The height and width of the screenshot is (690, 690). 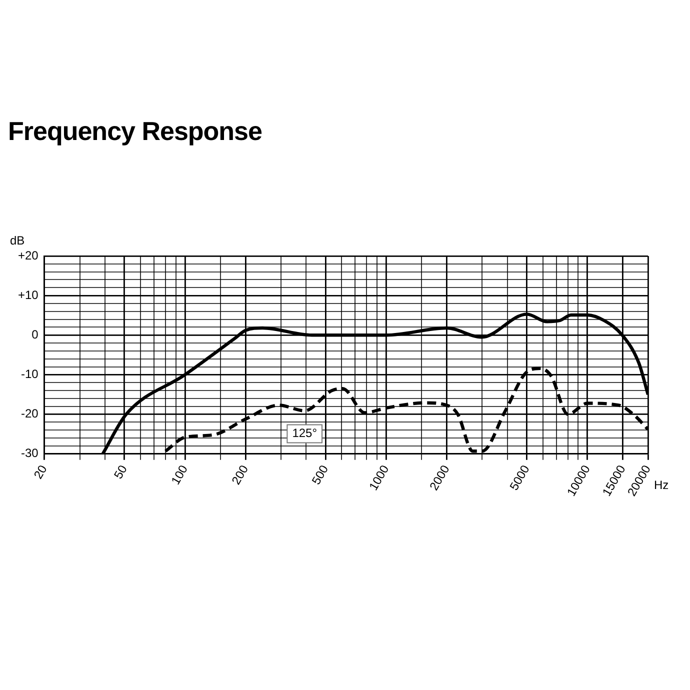 What do you see at coordinates (179, 475) in the screenshot?
I see `x-tick-label: 100` at bounding box center [179, 475].